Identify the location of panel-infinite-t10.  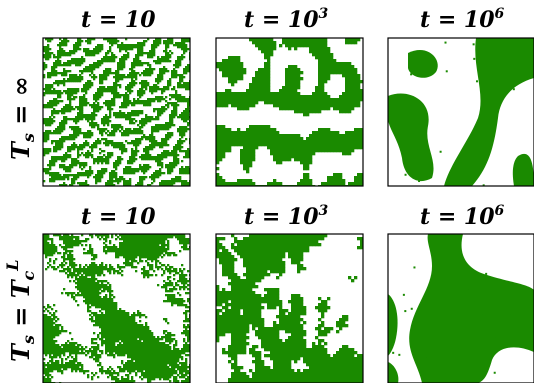
(116, 112).